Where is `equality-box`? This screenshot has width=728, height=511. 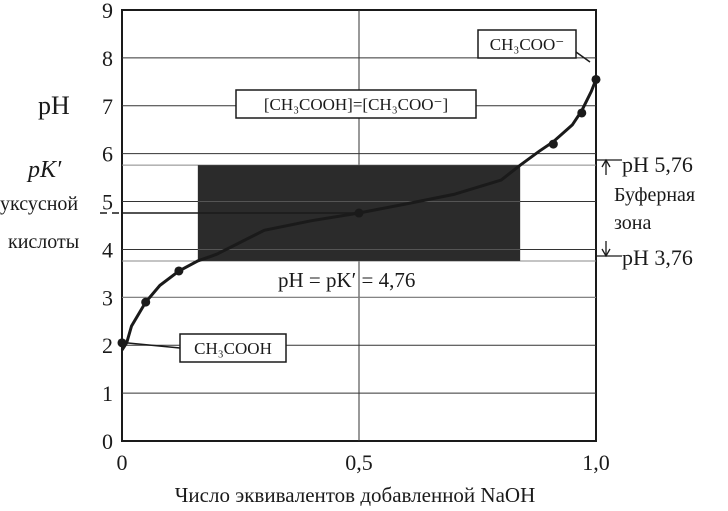
equality-box is located at coordinates (356, 104).